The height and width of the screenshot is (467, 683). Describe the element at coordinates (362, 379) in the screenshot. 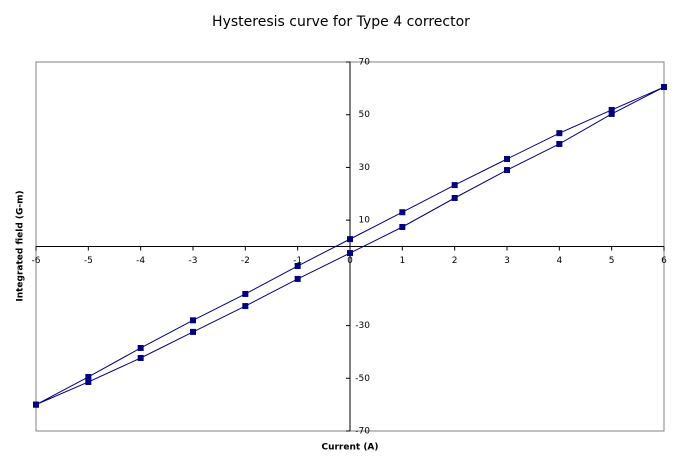

I see `y-tick-label: -50` at that location.